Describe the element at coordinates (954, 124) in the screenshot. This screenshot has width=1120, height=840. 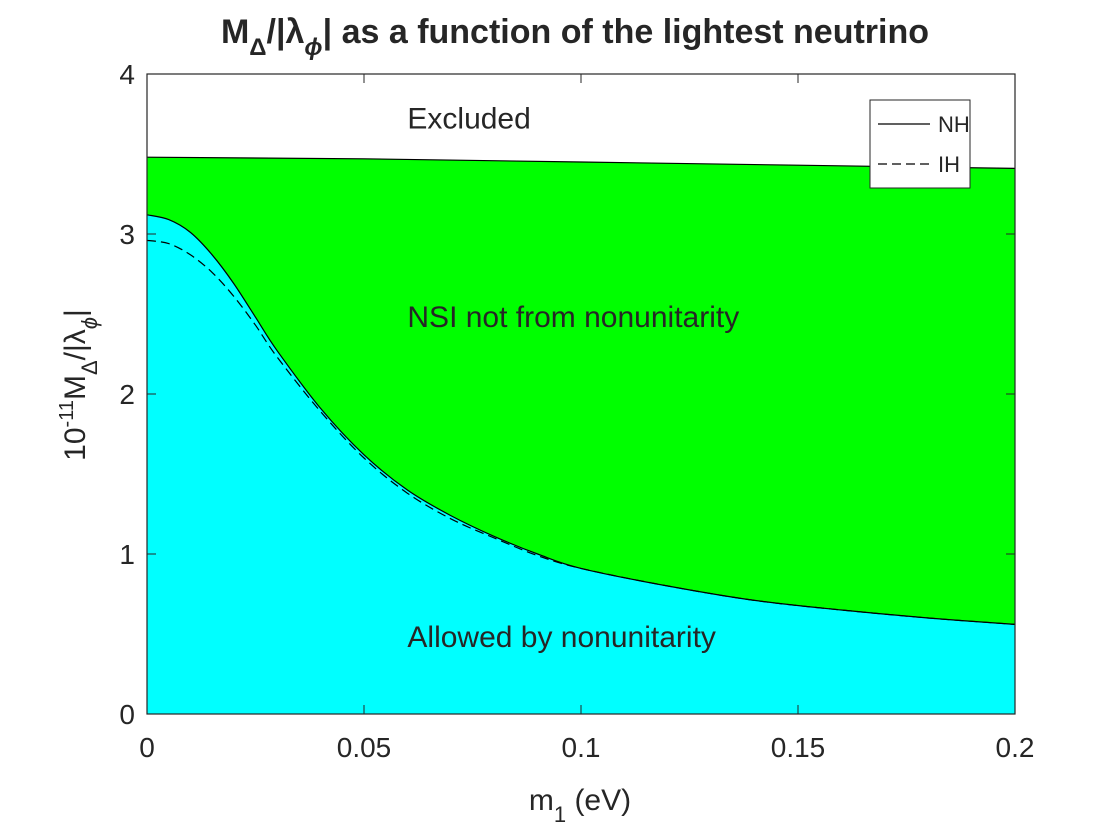
I see `legend-nh-label: NH` at that location.